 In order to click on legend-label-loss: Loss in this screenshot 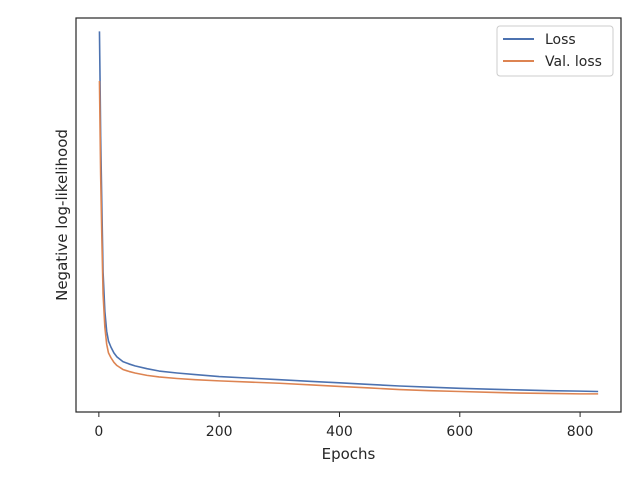, I will do `click(560, 40)`.